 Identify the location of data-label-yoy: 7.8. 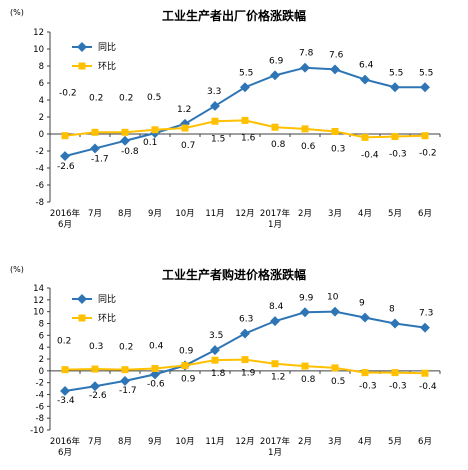
(306, 54).